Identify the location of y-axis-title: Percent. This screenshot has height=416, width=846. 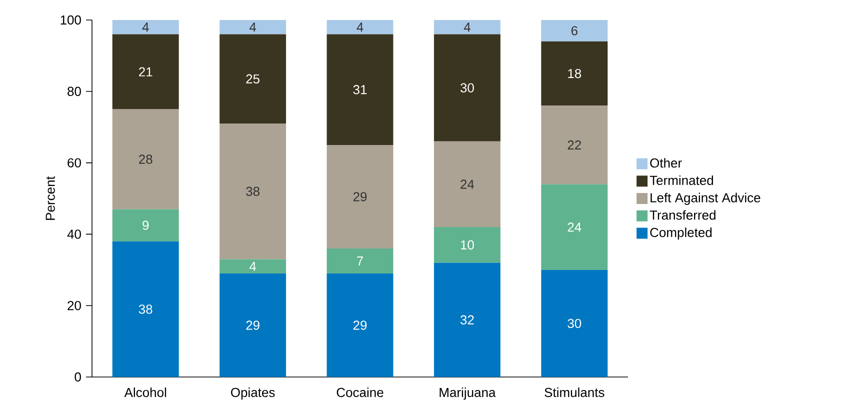
(50, 198).